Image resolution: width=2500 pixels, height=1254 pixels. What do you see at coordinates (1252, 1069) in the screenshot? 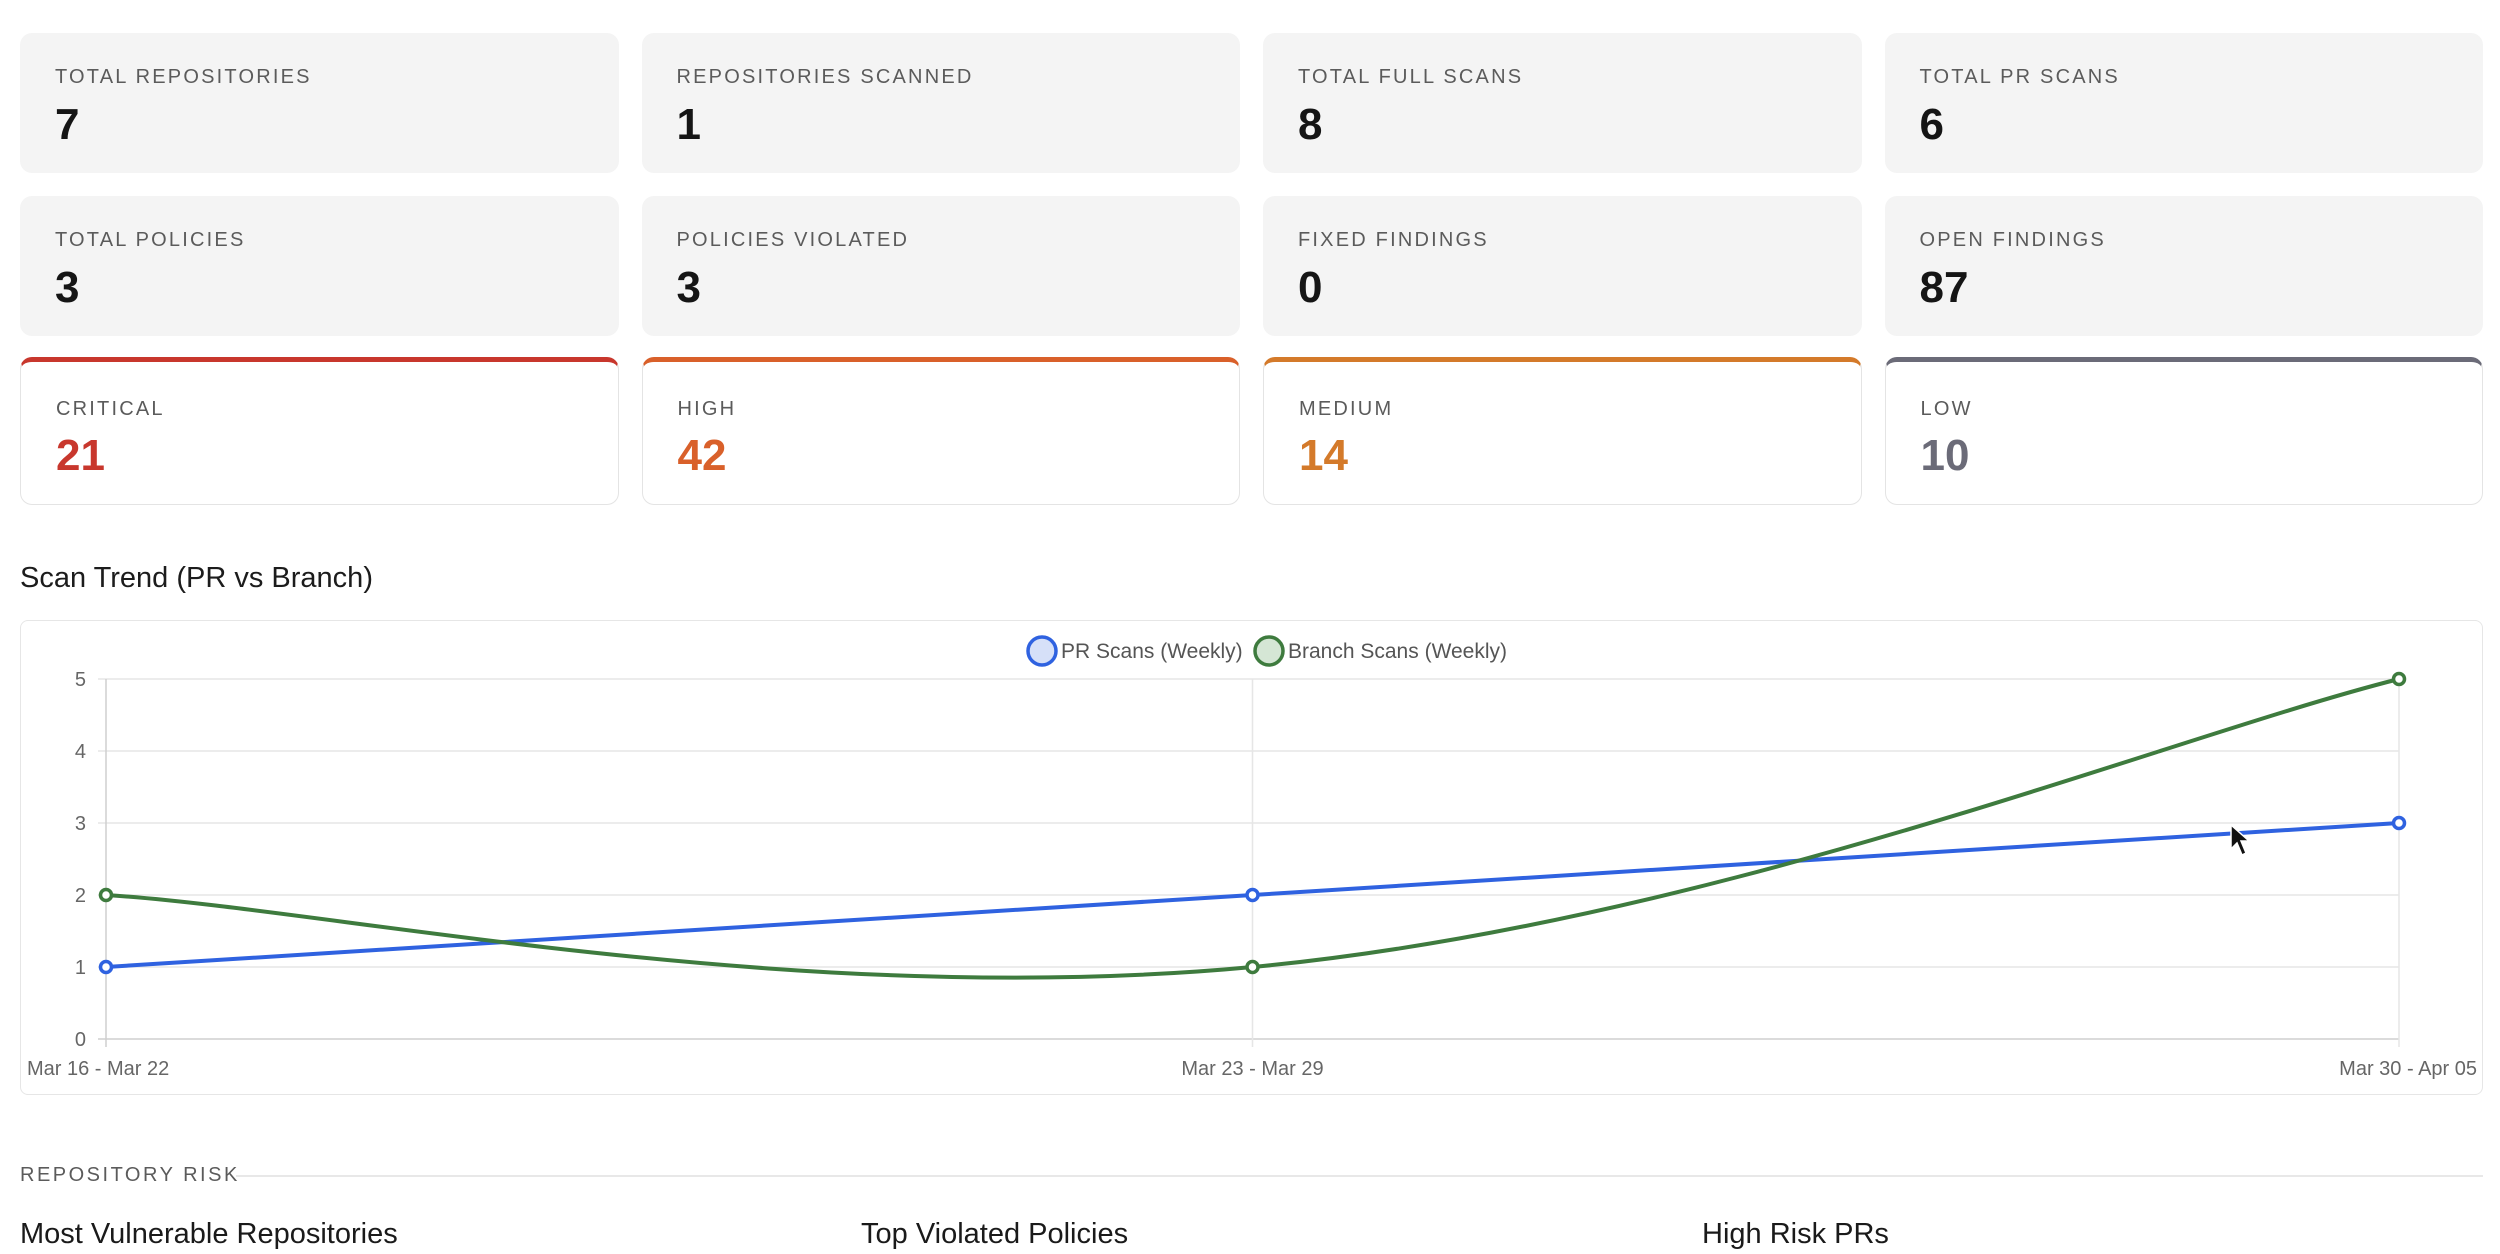
I see `x-tick-label: Mar 23 - Mar 29` at bounding box center [1252, 1069].